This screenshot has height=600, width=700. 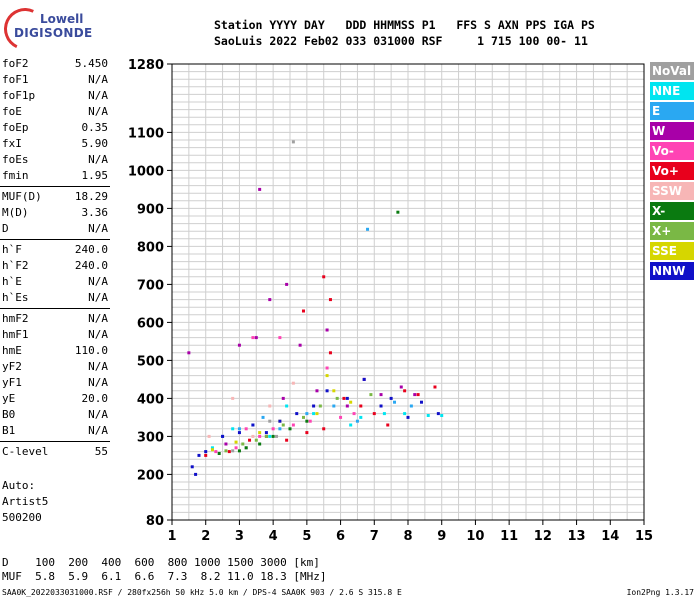 What do you see at coordinates (15, 175) in the screenshot?
I see `param-label: fmin` at bounding box center [15, 175].